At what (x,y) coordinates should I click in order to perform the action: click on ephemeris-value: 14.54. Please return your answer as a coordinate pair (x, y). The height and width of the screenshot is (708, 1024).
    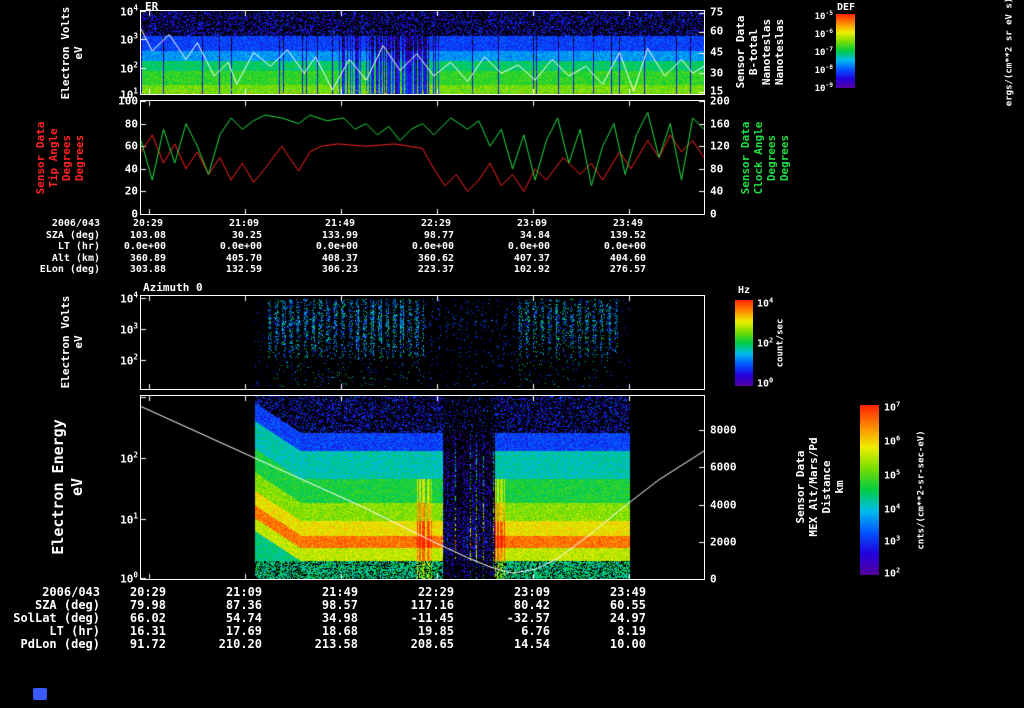
    Looking at the image, I should click on (531, 644).